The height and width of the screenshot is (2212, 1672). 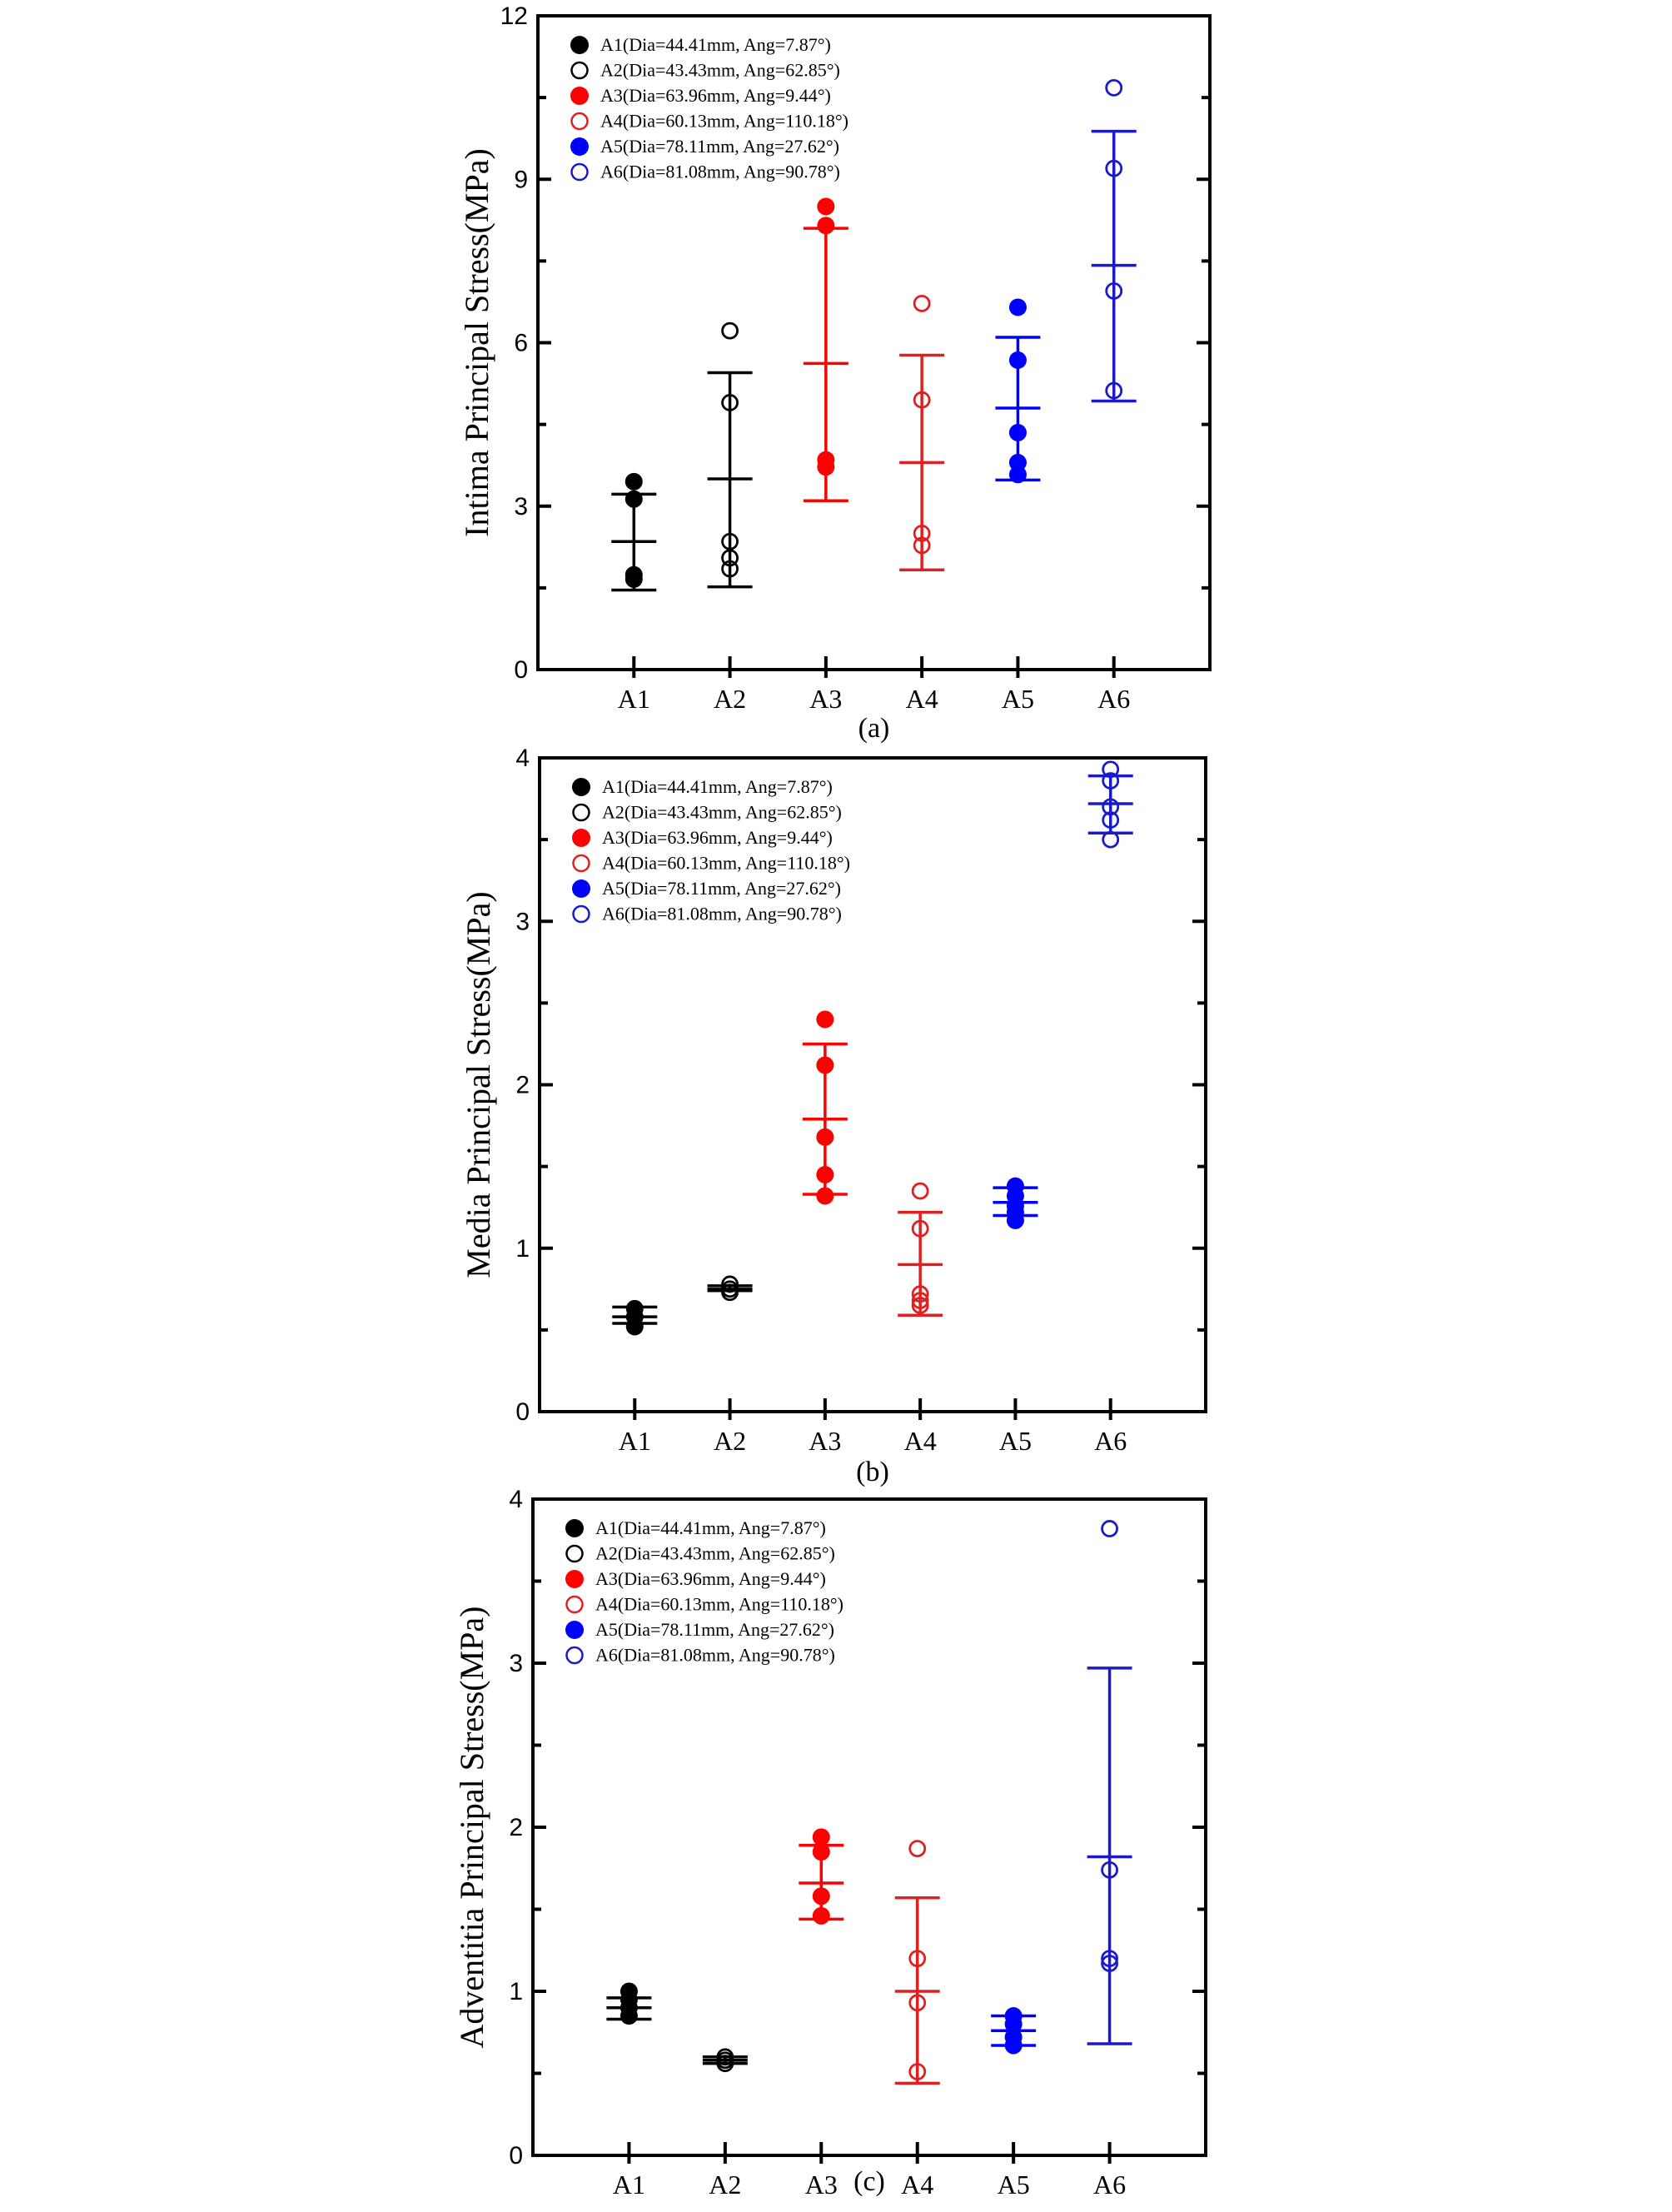 I want to click on legend-entry: A1(Dia=44.41mm, Ang=7.87°), so click(x=715, y=44).